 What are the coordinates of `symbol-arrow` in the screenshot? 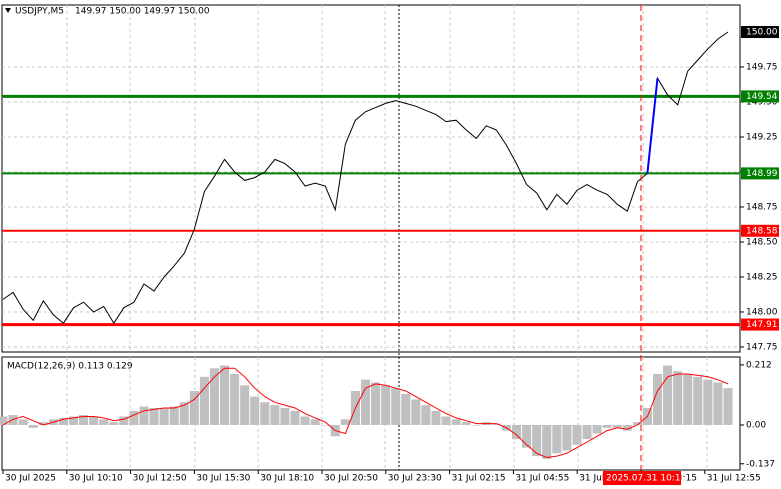 It's located at (8, 10).